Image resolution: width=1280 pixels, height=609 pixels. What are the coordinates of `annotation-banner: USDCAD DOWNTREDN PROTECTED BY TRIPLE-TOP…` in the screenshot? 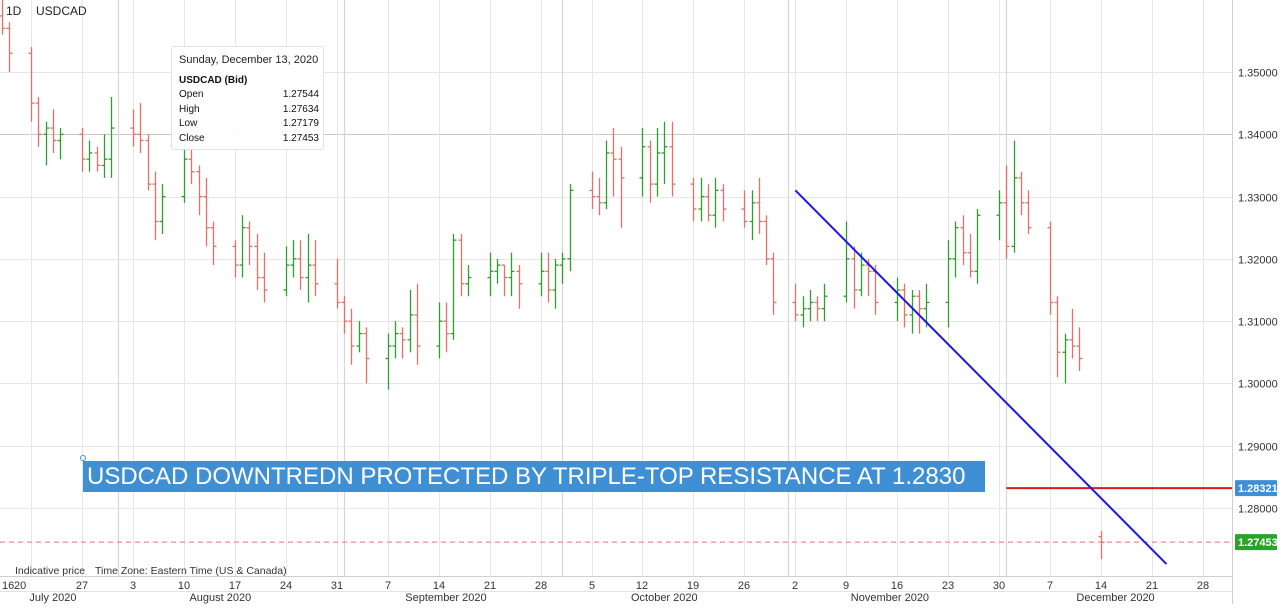 It's located at (534, 476).